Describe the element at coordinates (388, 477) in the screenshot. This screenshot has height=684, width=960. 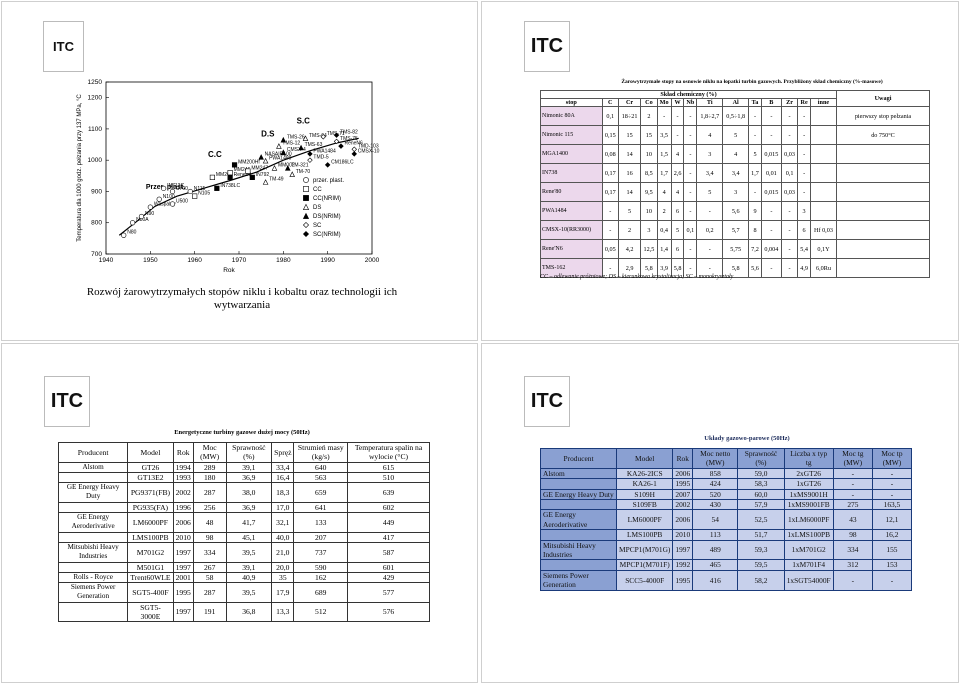
I see `table-cell: 510` at that location.